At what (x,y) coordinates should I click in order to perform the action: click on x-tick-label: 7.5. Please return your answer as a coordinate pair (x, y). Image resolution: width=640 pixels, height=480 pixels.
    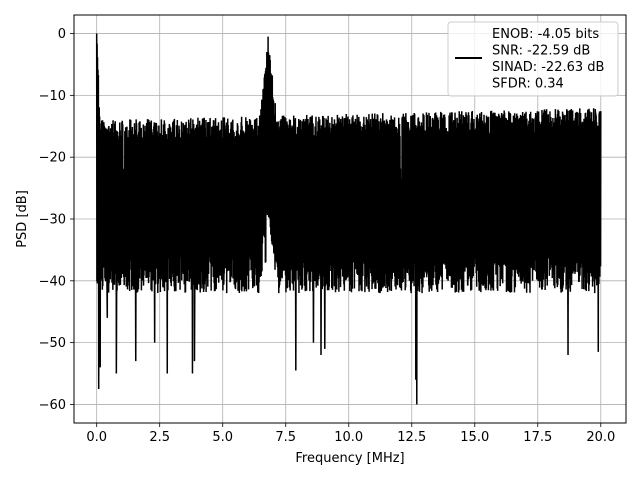
    Looking at the image, I should click on (285, 437).